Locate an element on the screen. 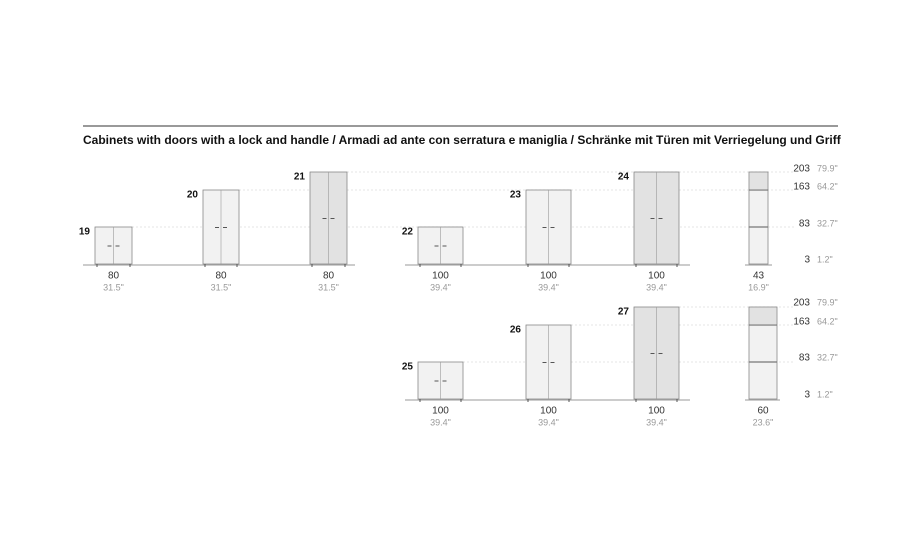 Image resolution: width=920 pixels, height=555 pixels. cabinet-number: 21 is located at coordinates (300, 177).